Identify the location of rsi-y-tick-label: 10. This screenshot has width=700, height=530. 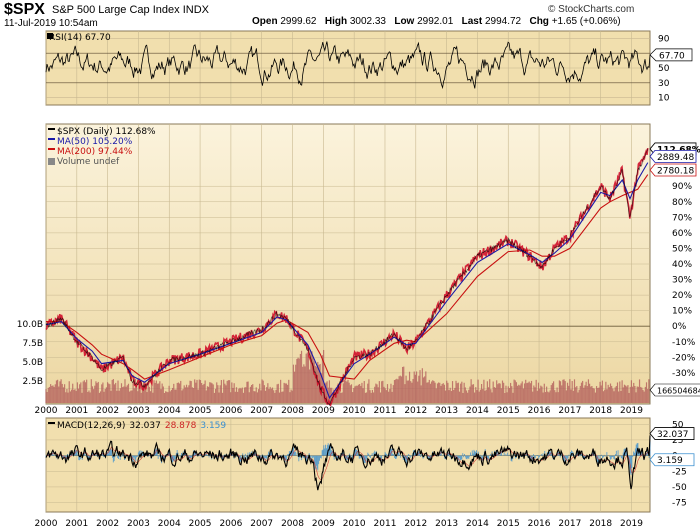
(664, 99).